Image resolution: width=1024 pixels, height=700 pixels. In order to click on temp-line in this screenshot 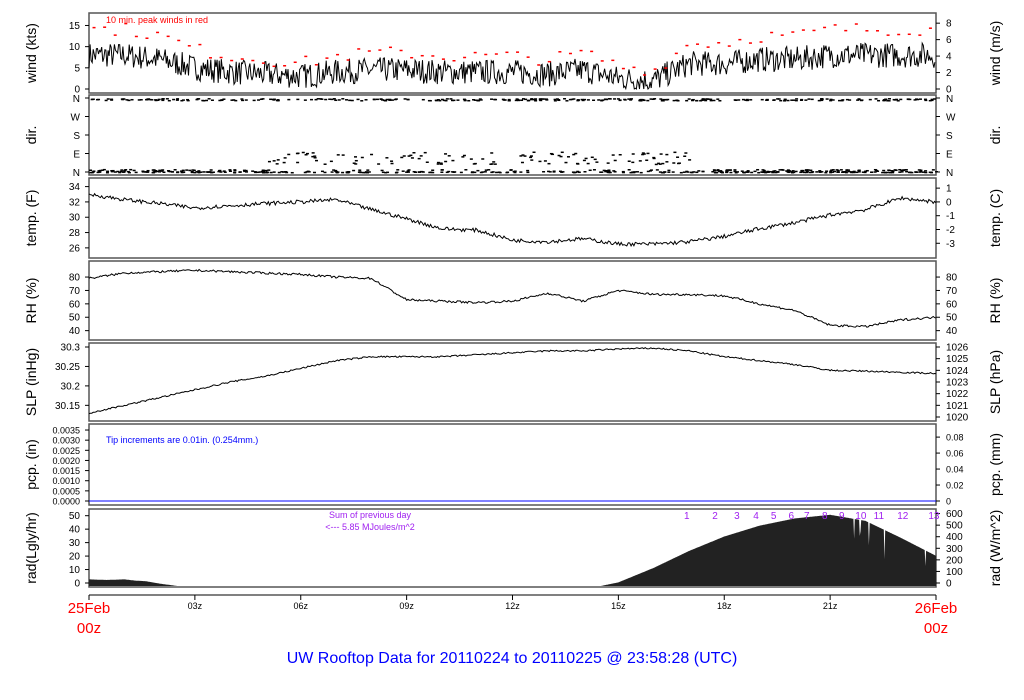, I will do `click(512, 219)`.